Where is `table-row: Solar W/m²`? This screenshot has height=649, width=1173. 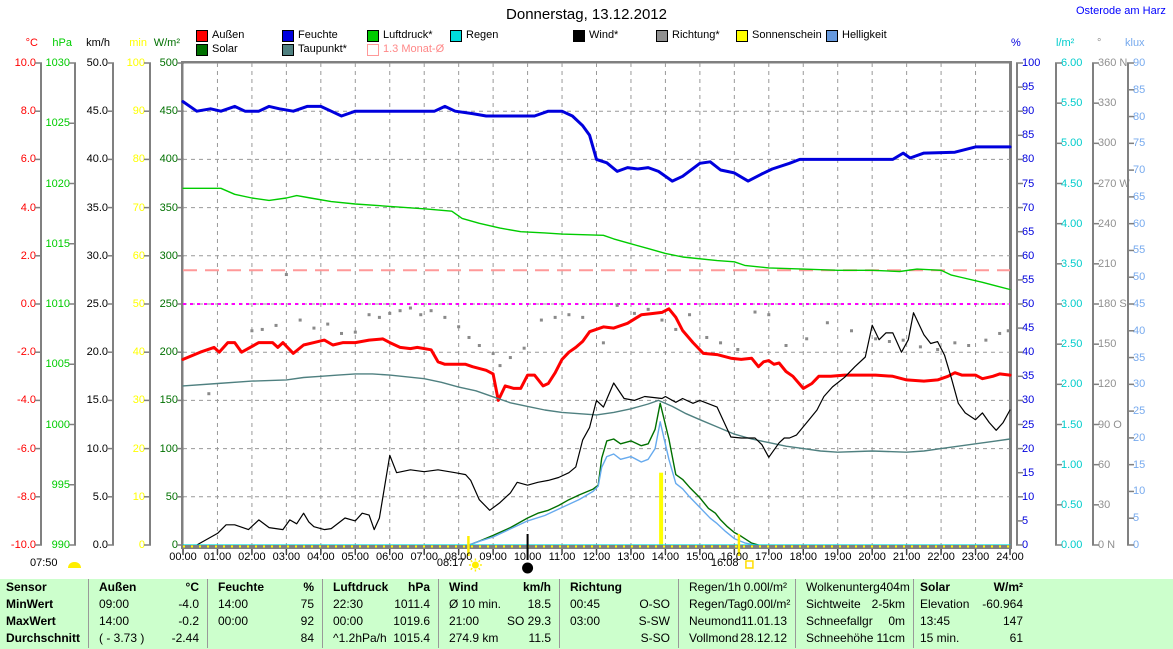
table-row: Solar W/m² is located at coordinates (1043, 587).